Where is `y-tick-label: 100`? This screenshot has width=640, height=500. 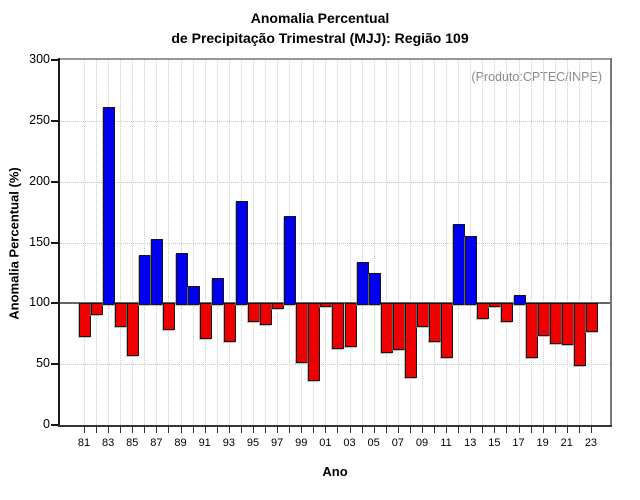
y-tick-label: 100 is located at coordinates (39, 302).